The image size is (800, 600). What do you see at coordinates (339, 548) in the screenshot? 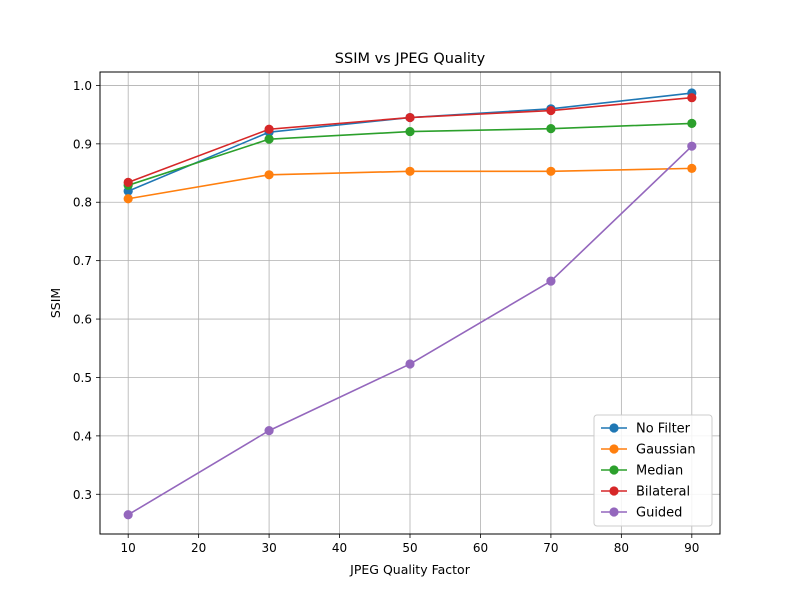
I see `x-tick-label: 40` at bounding box center [339, 548].